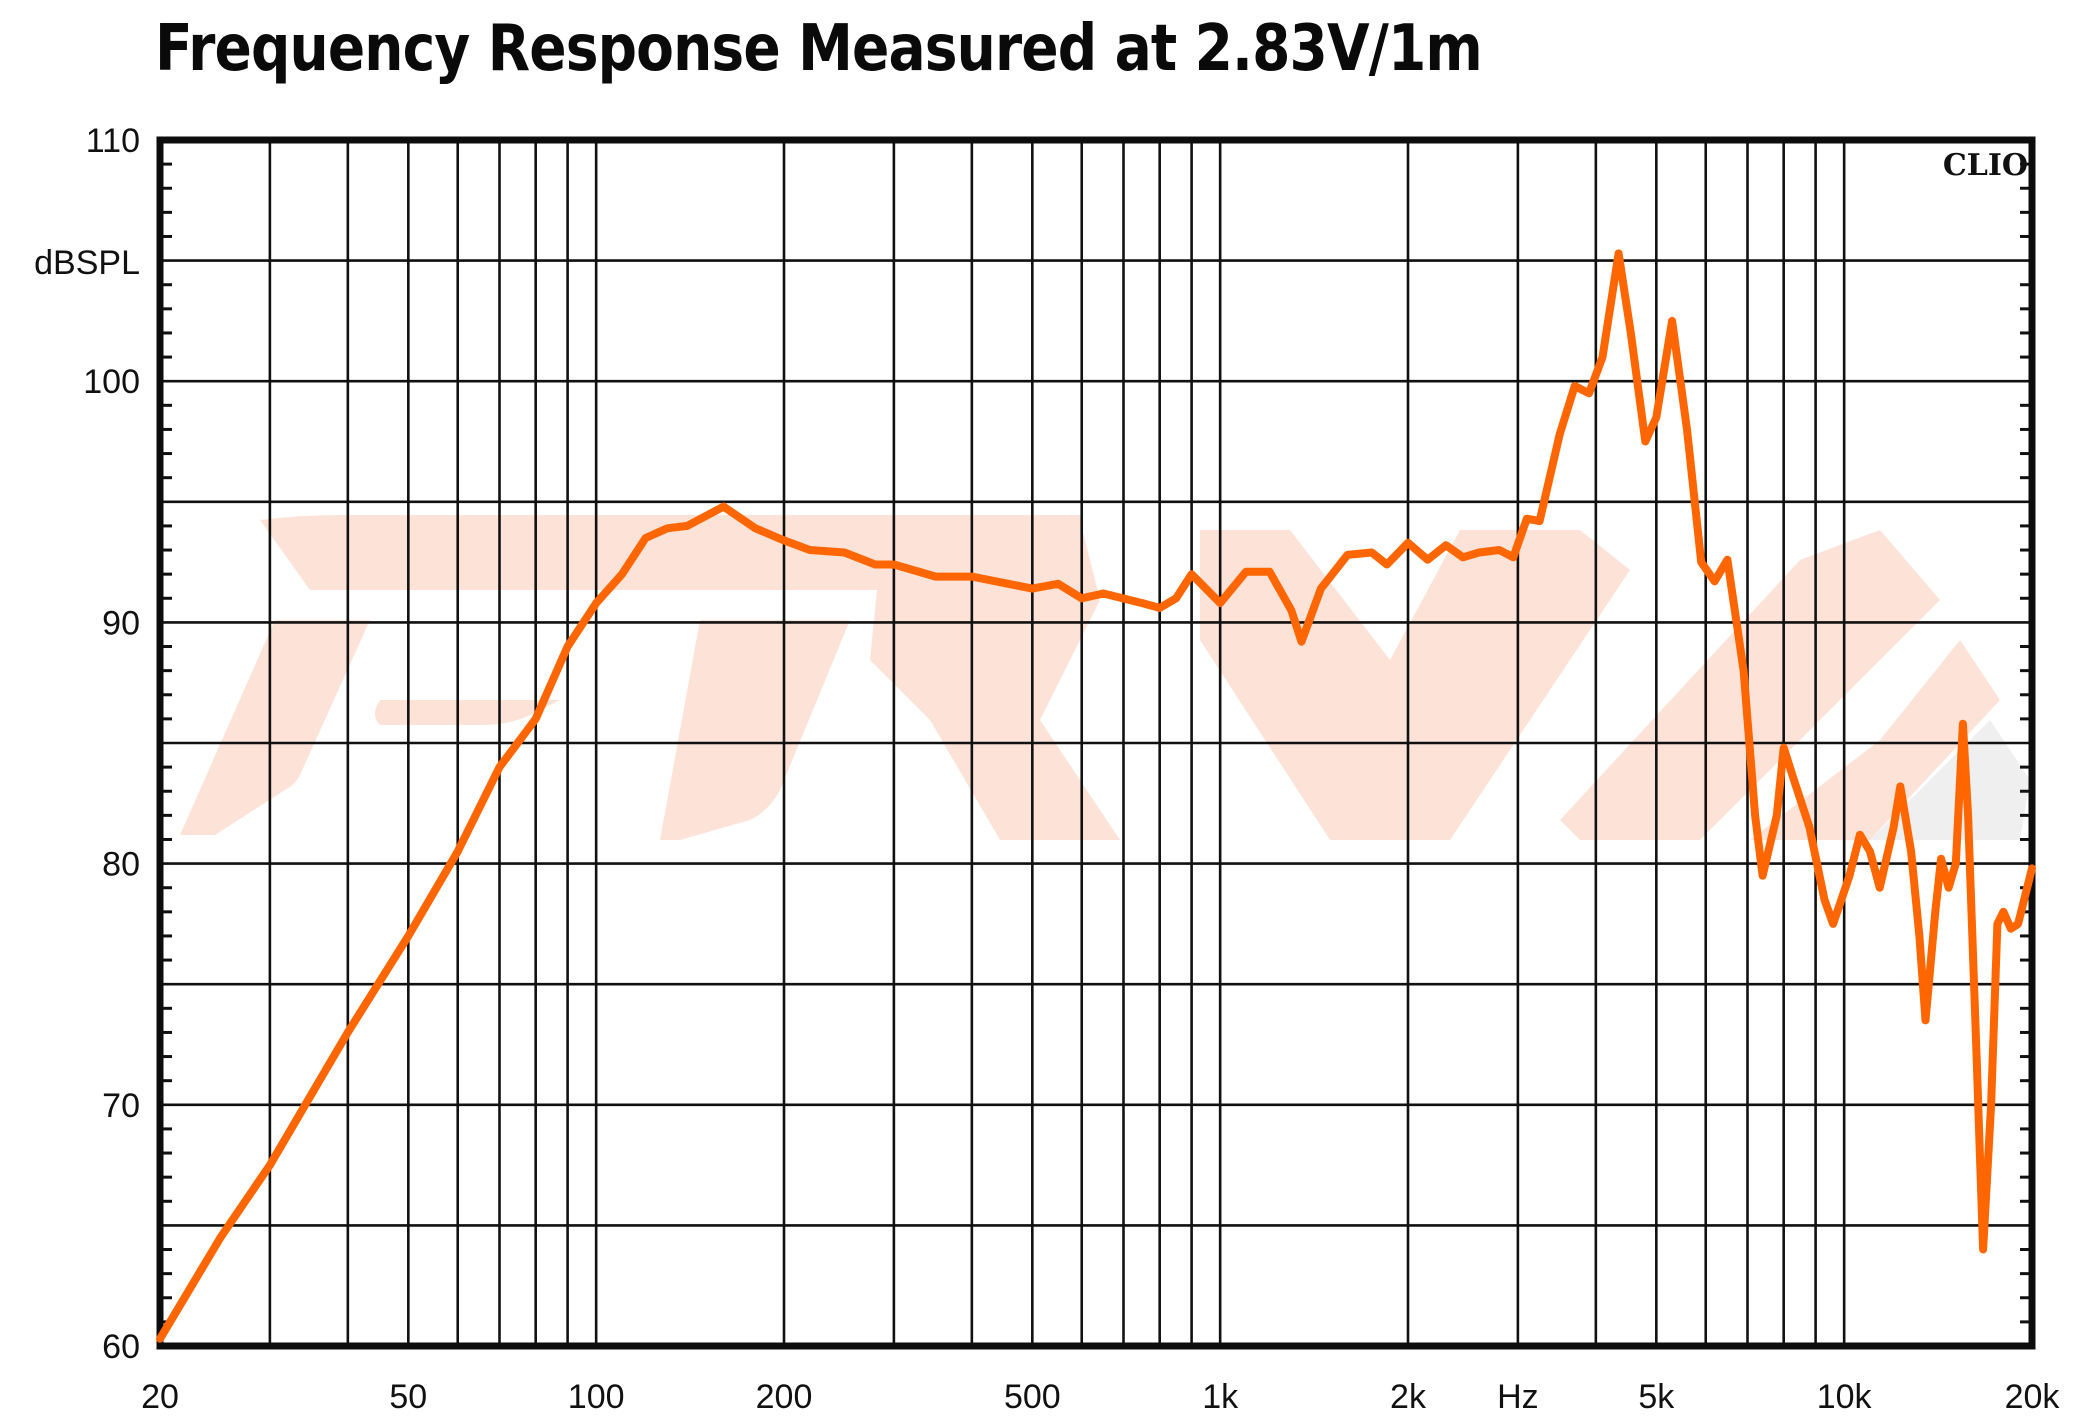  What do you see at coordinates (784, 1397) in the screenshot?
I see `x-tick-label: 200` at bounding box center [784, 1397].